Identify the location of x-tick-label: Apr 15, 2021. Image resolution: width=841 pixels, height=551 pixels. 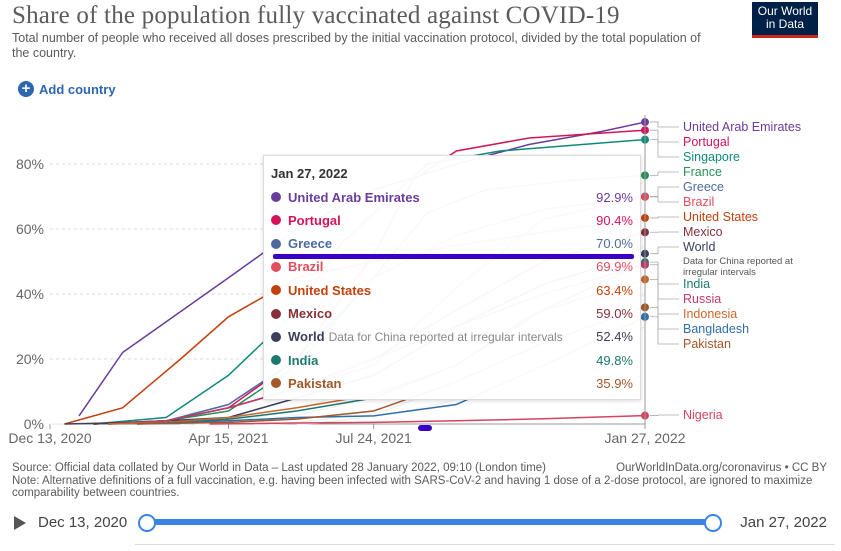
(228, 438).